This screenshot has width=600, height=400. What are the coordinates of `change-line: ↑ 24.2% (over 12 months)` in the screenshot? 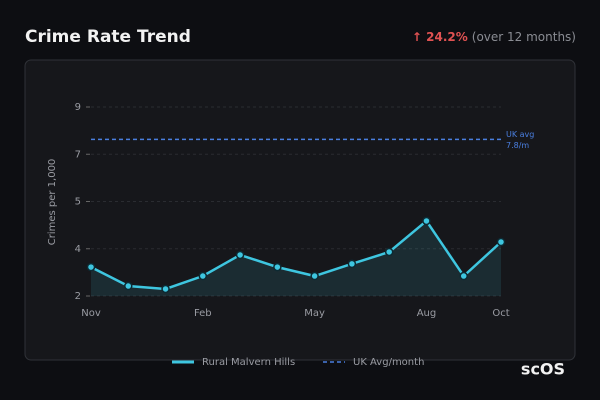 It's located at (494, 37).